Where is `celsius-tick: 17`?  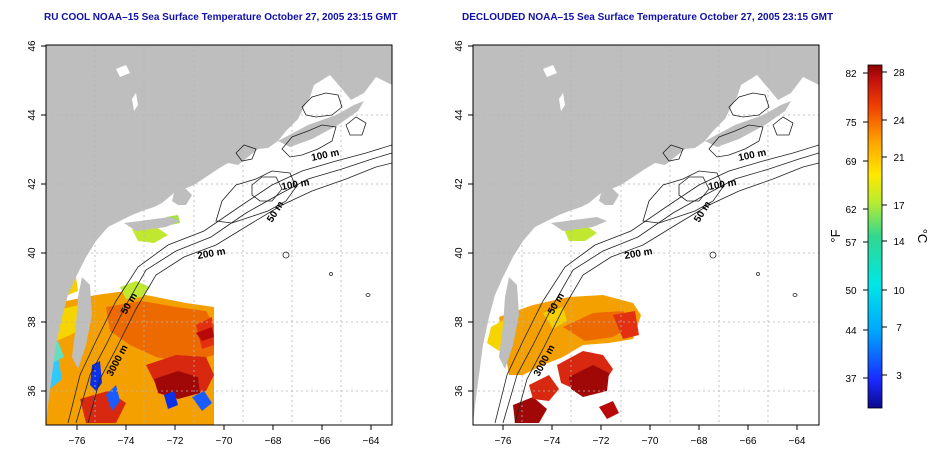
celsius-tick: 17 is located at coordinates (899, 206).